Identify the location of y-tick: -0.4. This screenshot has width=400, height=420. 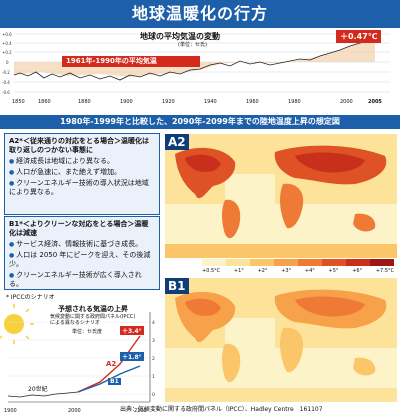
(6, 82).